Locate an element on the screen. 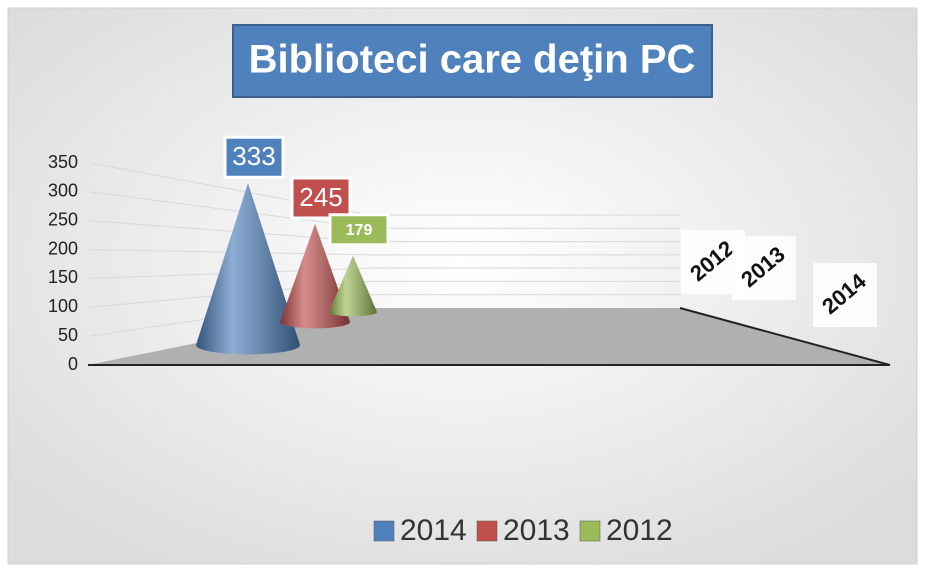 The image size is (925, 572). y-tick-label: 50 is located at coordinates (68, 335).